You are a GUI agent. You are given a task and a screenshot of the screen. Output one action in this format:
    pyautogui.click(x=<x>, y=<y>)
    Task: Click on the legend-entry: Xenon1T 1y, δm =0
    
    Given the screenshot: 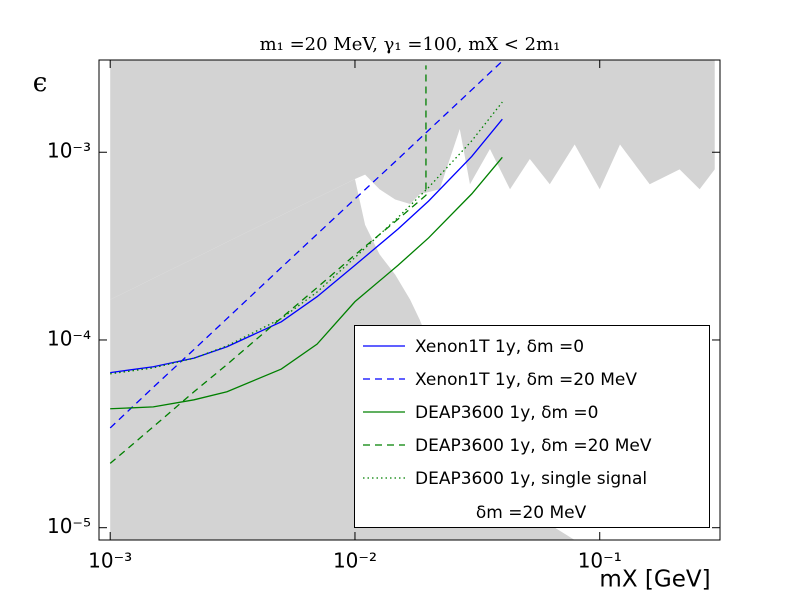 What is the action you would take?
    pyautogui.click(x=532, y=346)
    